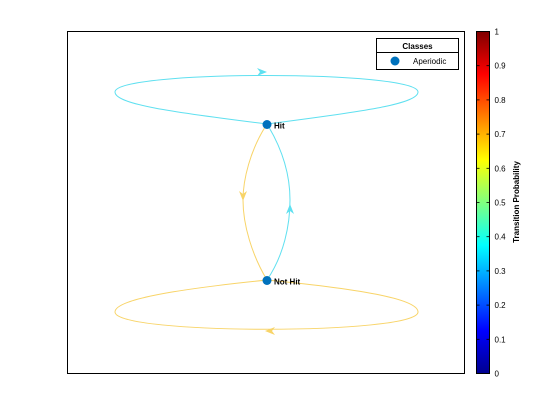 This screenshot has height=420, width=560. Describe the element at coordinates (501, 305) in the screenshot. I see `colorbar-tick-label: 0.2` at that location.